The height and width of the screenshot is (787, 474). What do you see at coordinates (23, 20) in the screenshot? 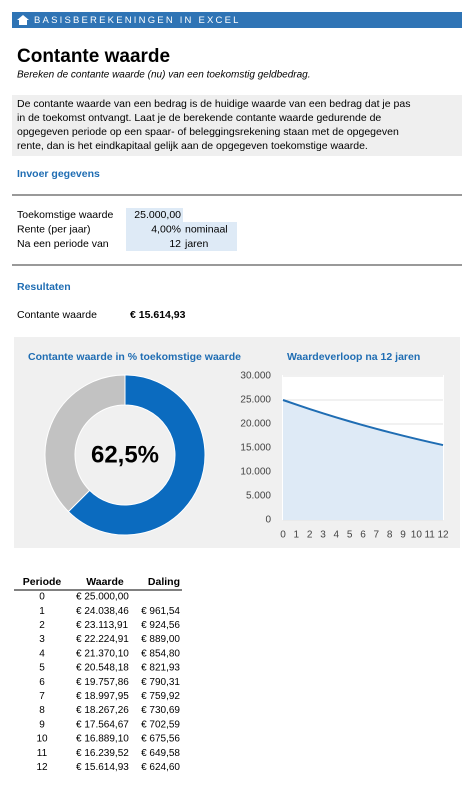
I see `home-icon` at bounding box center [23, 20].